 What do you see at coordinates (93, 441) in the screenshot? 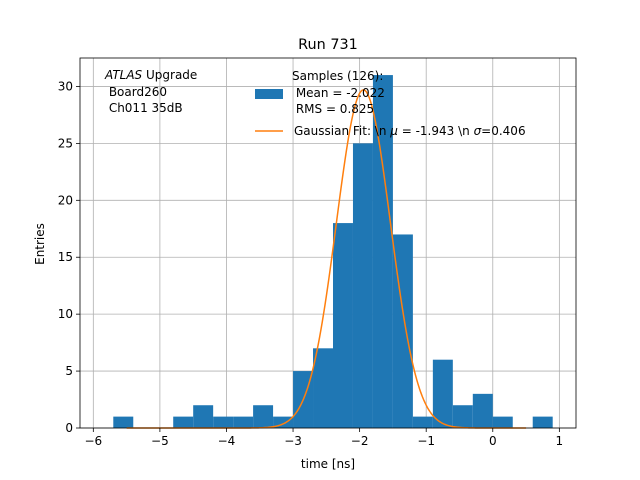
I see `x-tick-label: −6` at bounding box center [93, 441].